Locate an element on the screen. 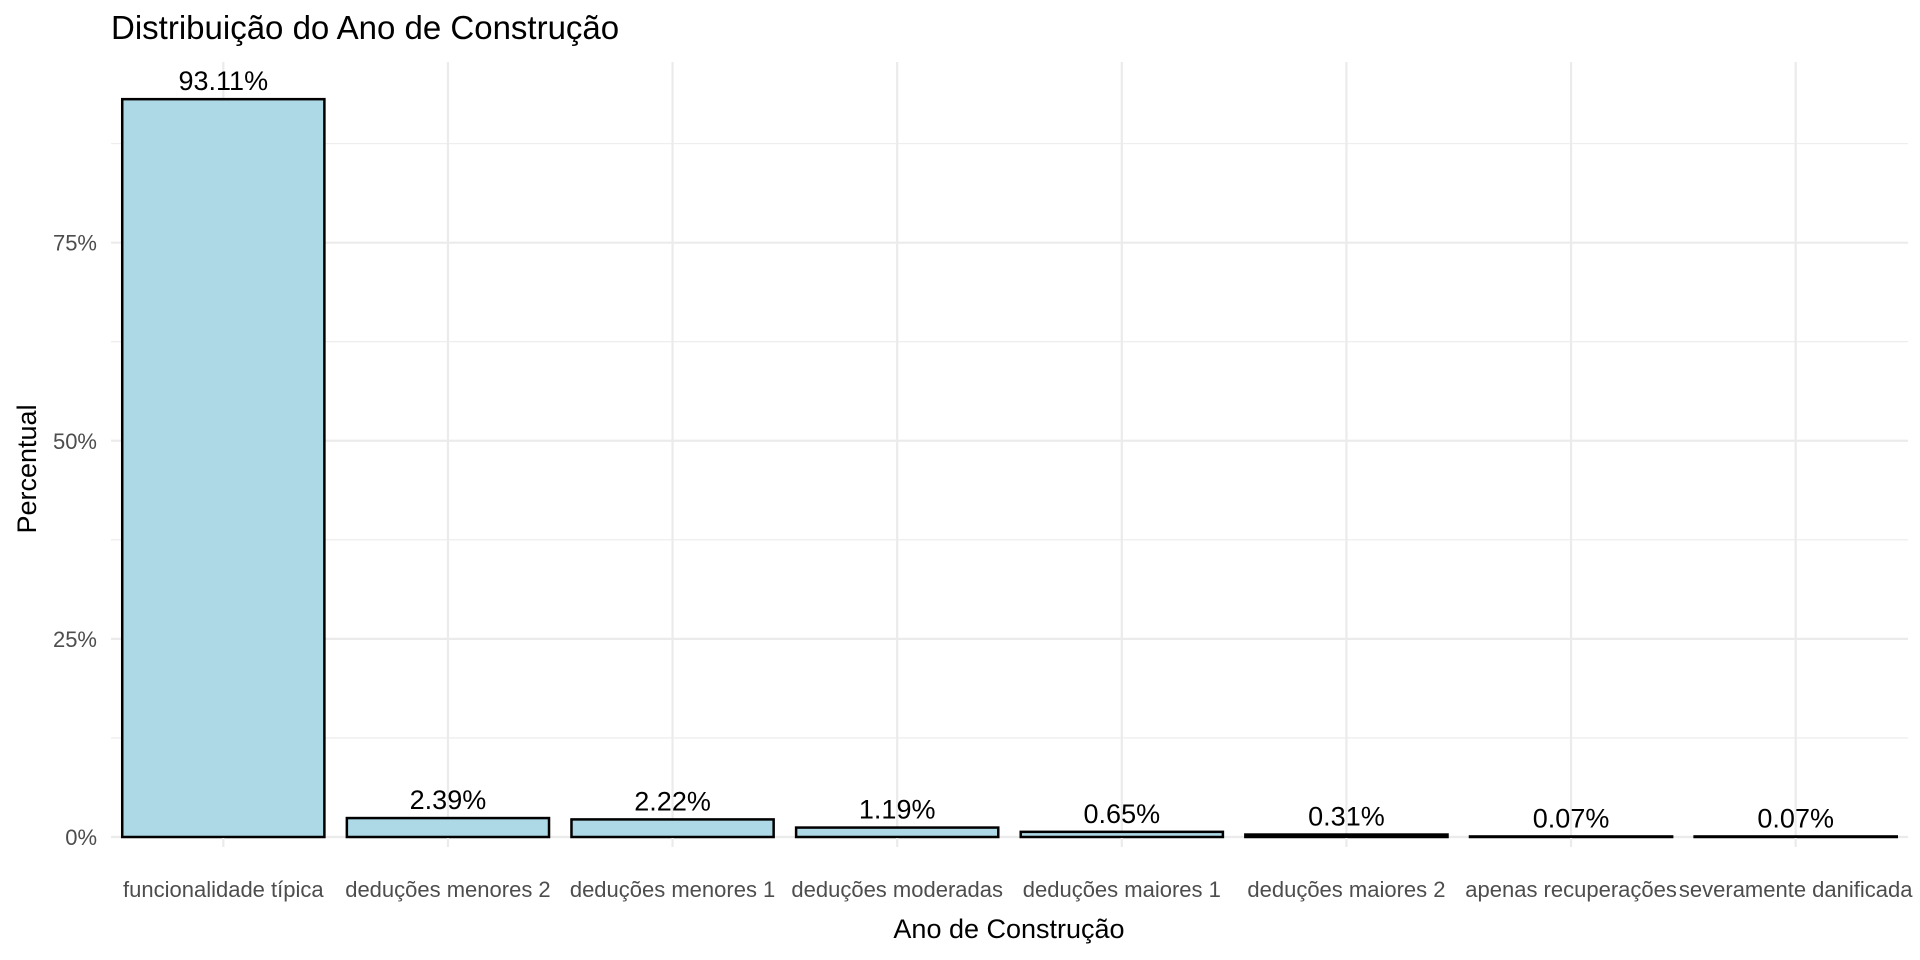 Image resolution: width=1920 pixels, height=960 pixels. x-tick-label: severamente danificada is located at coordinates (1796, 889).